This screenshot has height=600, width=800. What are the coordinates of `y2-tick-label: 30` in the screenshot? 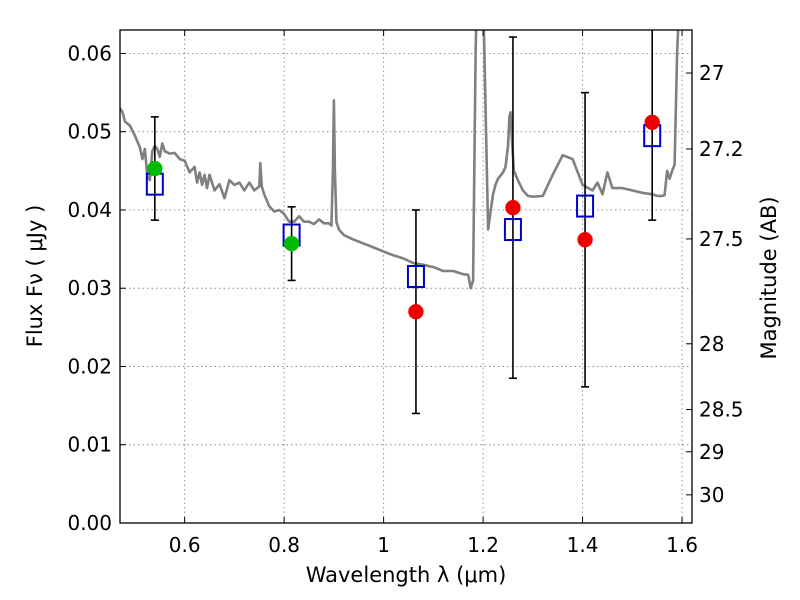 It's located at (711, 495).